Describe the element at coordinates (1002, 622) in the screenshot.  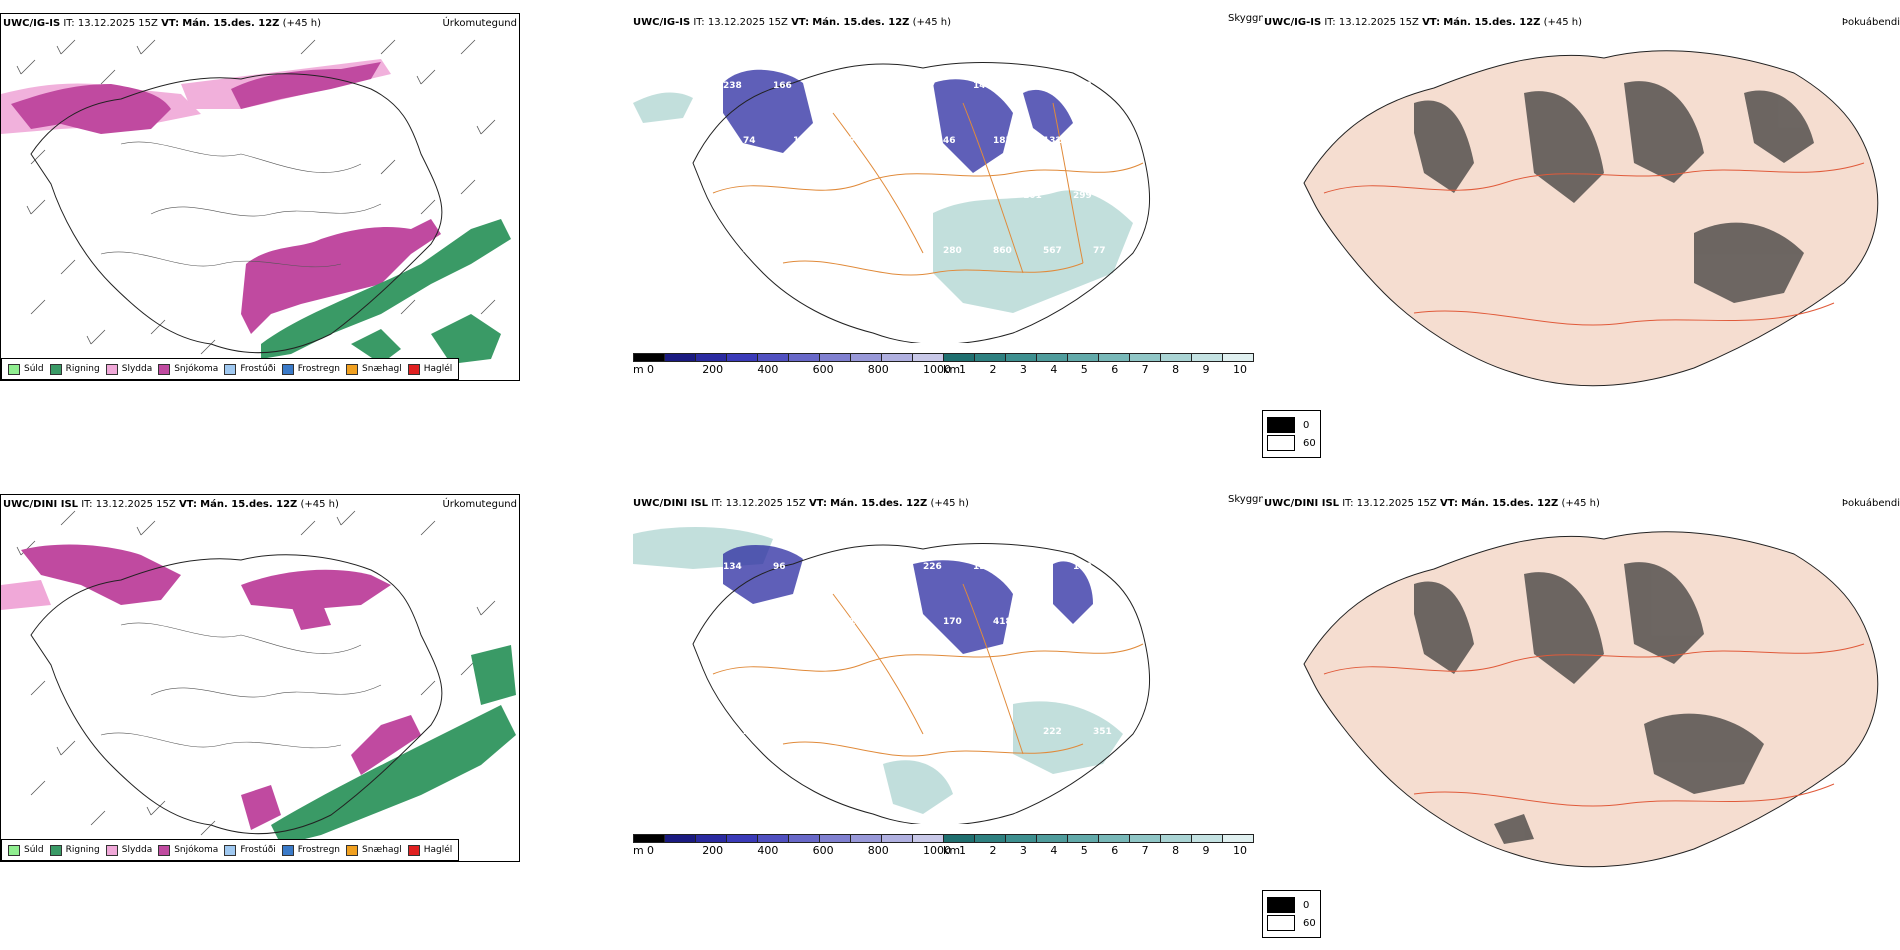
I see `visibility-value-label: 418` at that location.